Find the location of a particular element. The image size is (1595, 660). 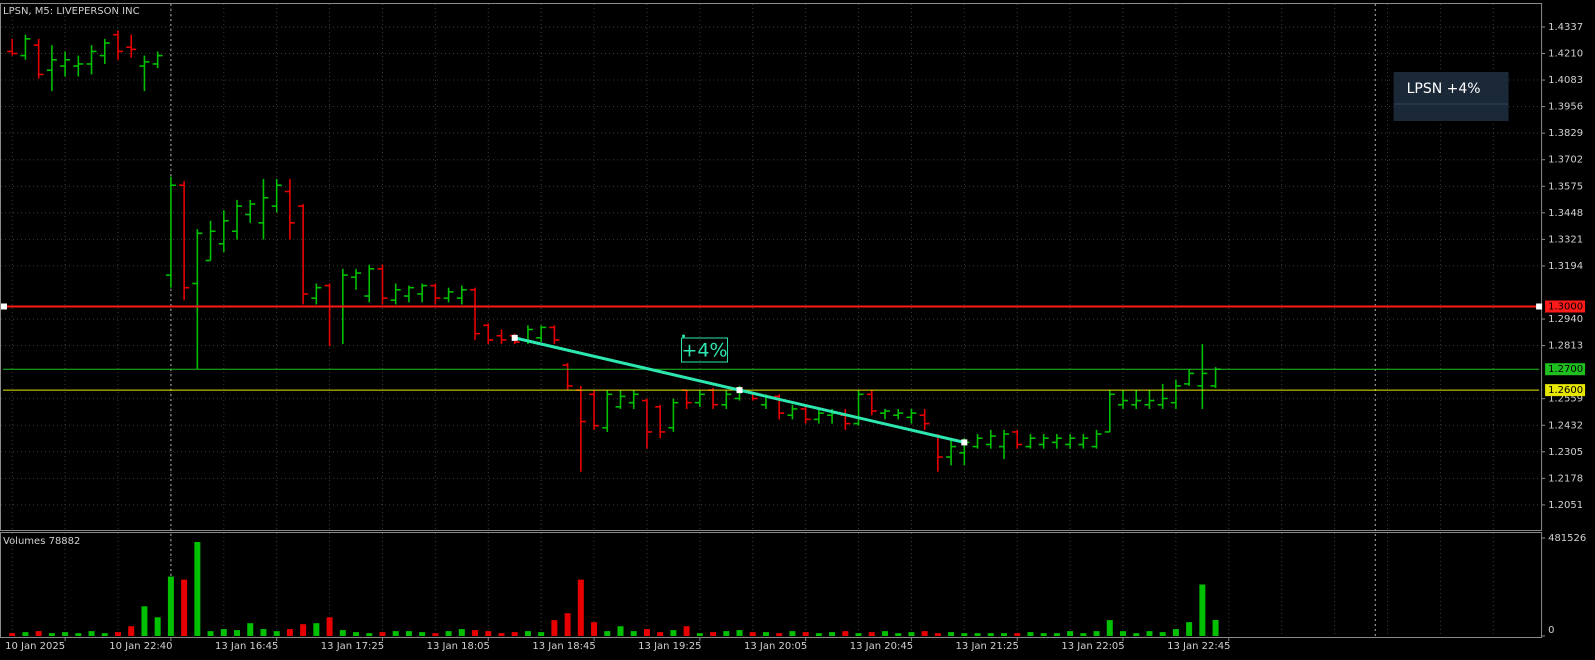

y-tick-label: 1.2940 is located at coordinates (1565, 319).